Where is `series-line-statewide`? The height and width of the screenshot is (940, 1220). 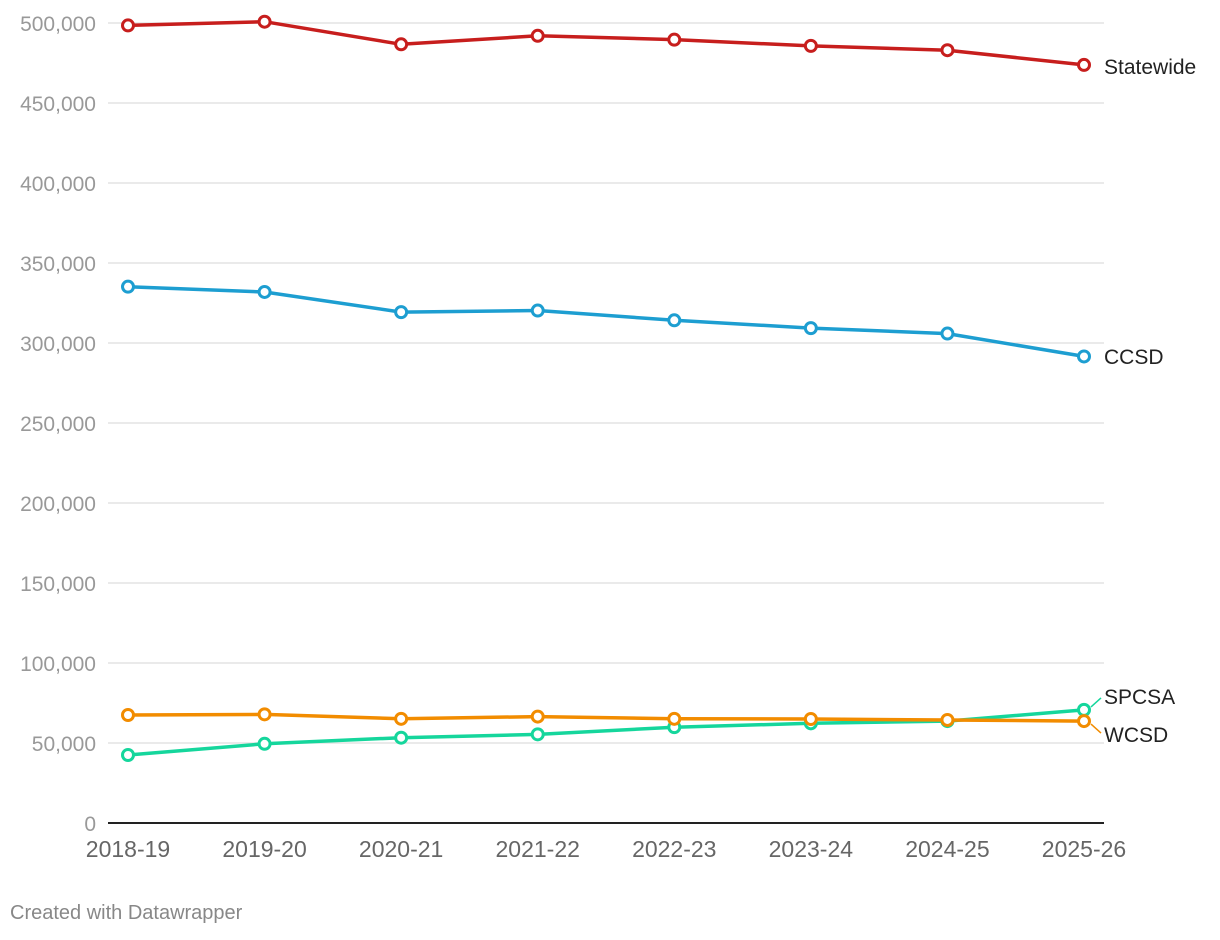
series-line-statewide is located at coordinates (606, 43).